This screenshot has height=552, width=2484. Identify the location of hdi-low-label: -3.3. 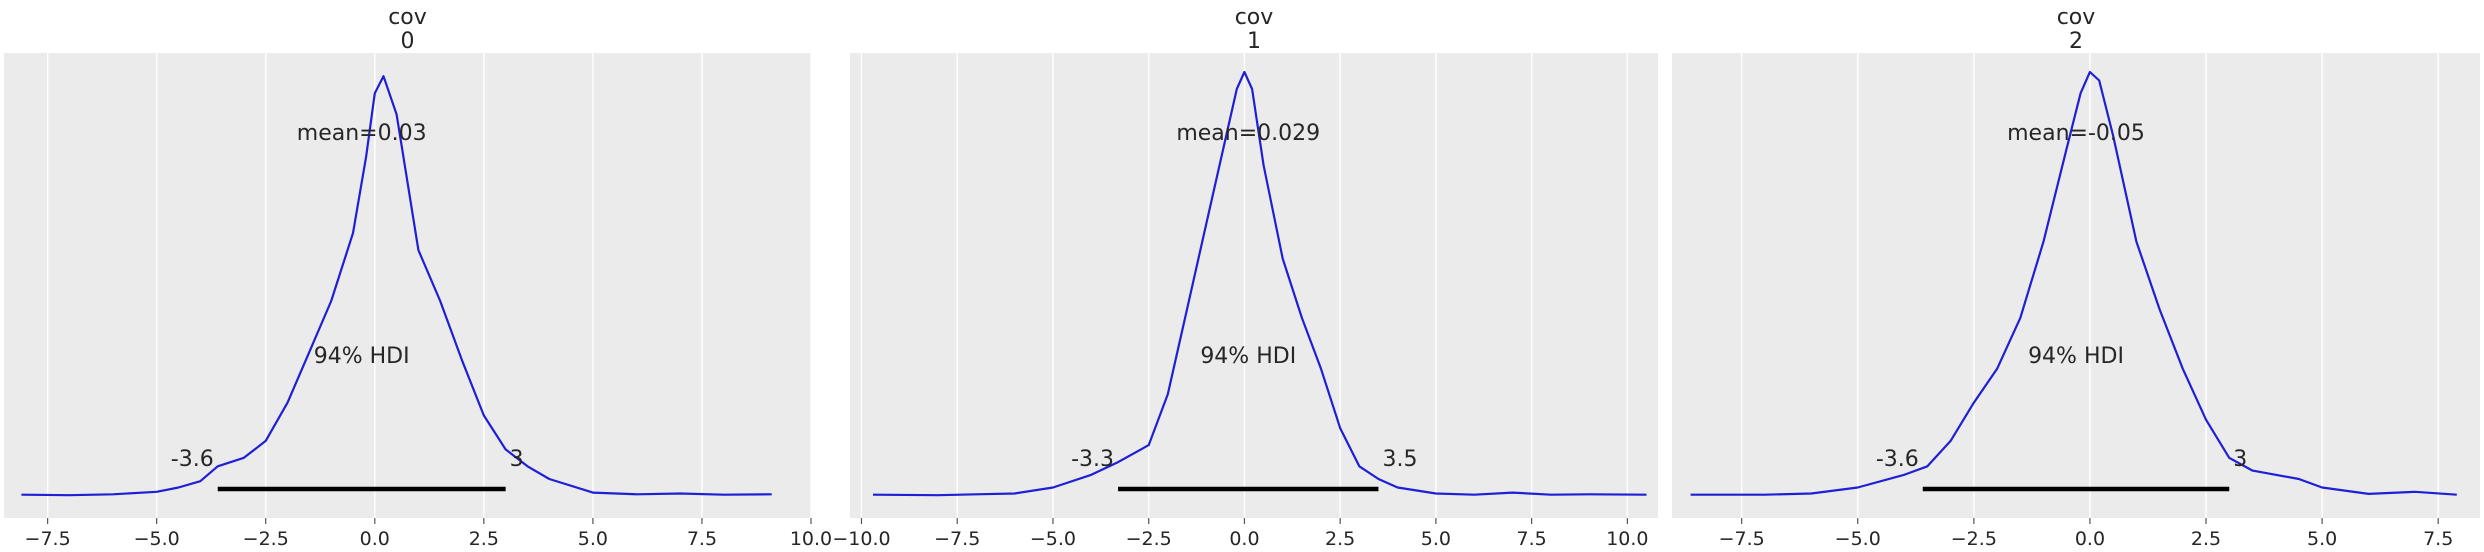
(1092, 459).